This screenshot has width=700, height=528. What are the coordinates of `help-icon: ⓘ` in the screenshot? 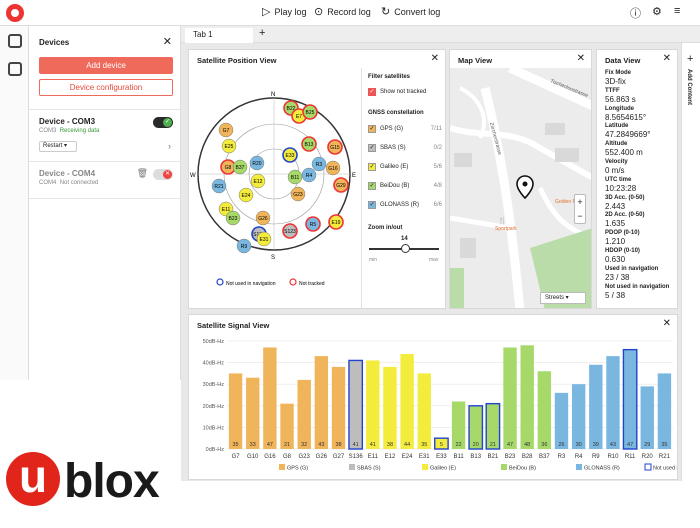 It's located at (635, 14).